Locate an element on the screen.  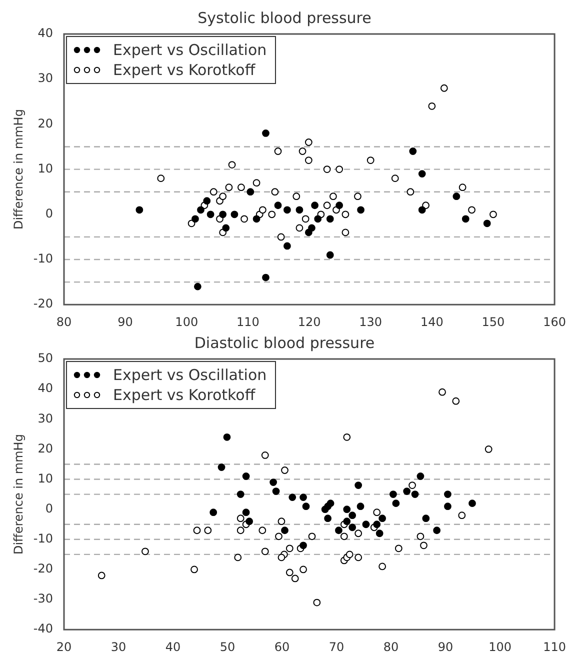
y-tick-label: 0 is located at coordinates (49, 508).